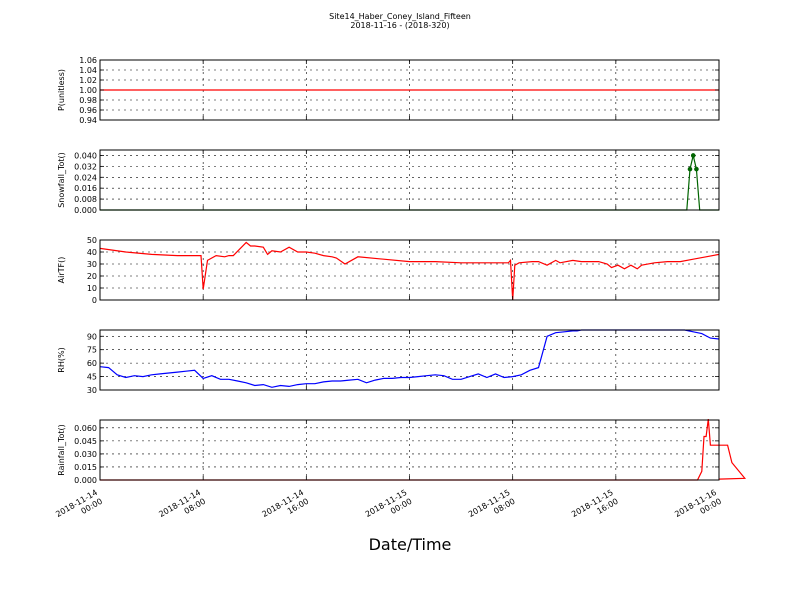  Describe the element at coordinates (286, 508) in the screenshot. I see `x-tick-label: 2018-11-1416:00` at that location.